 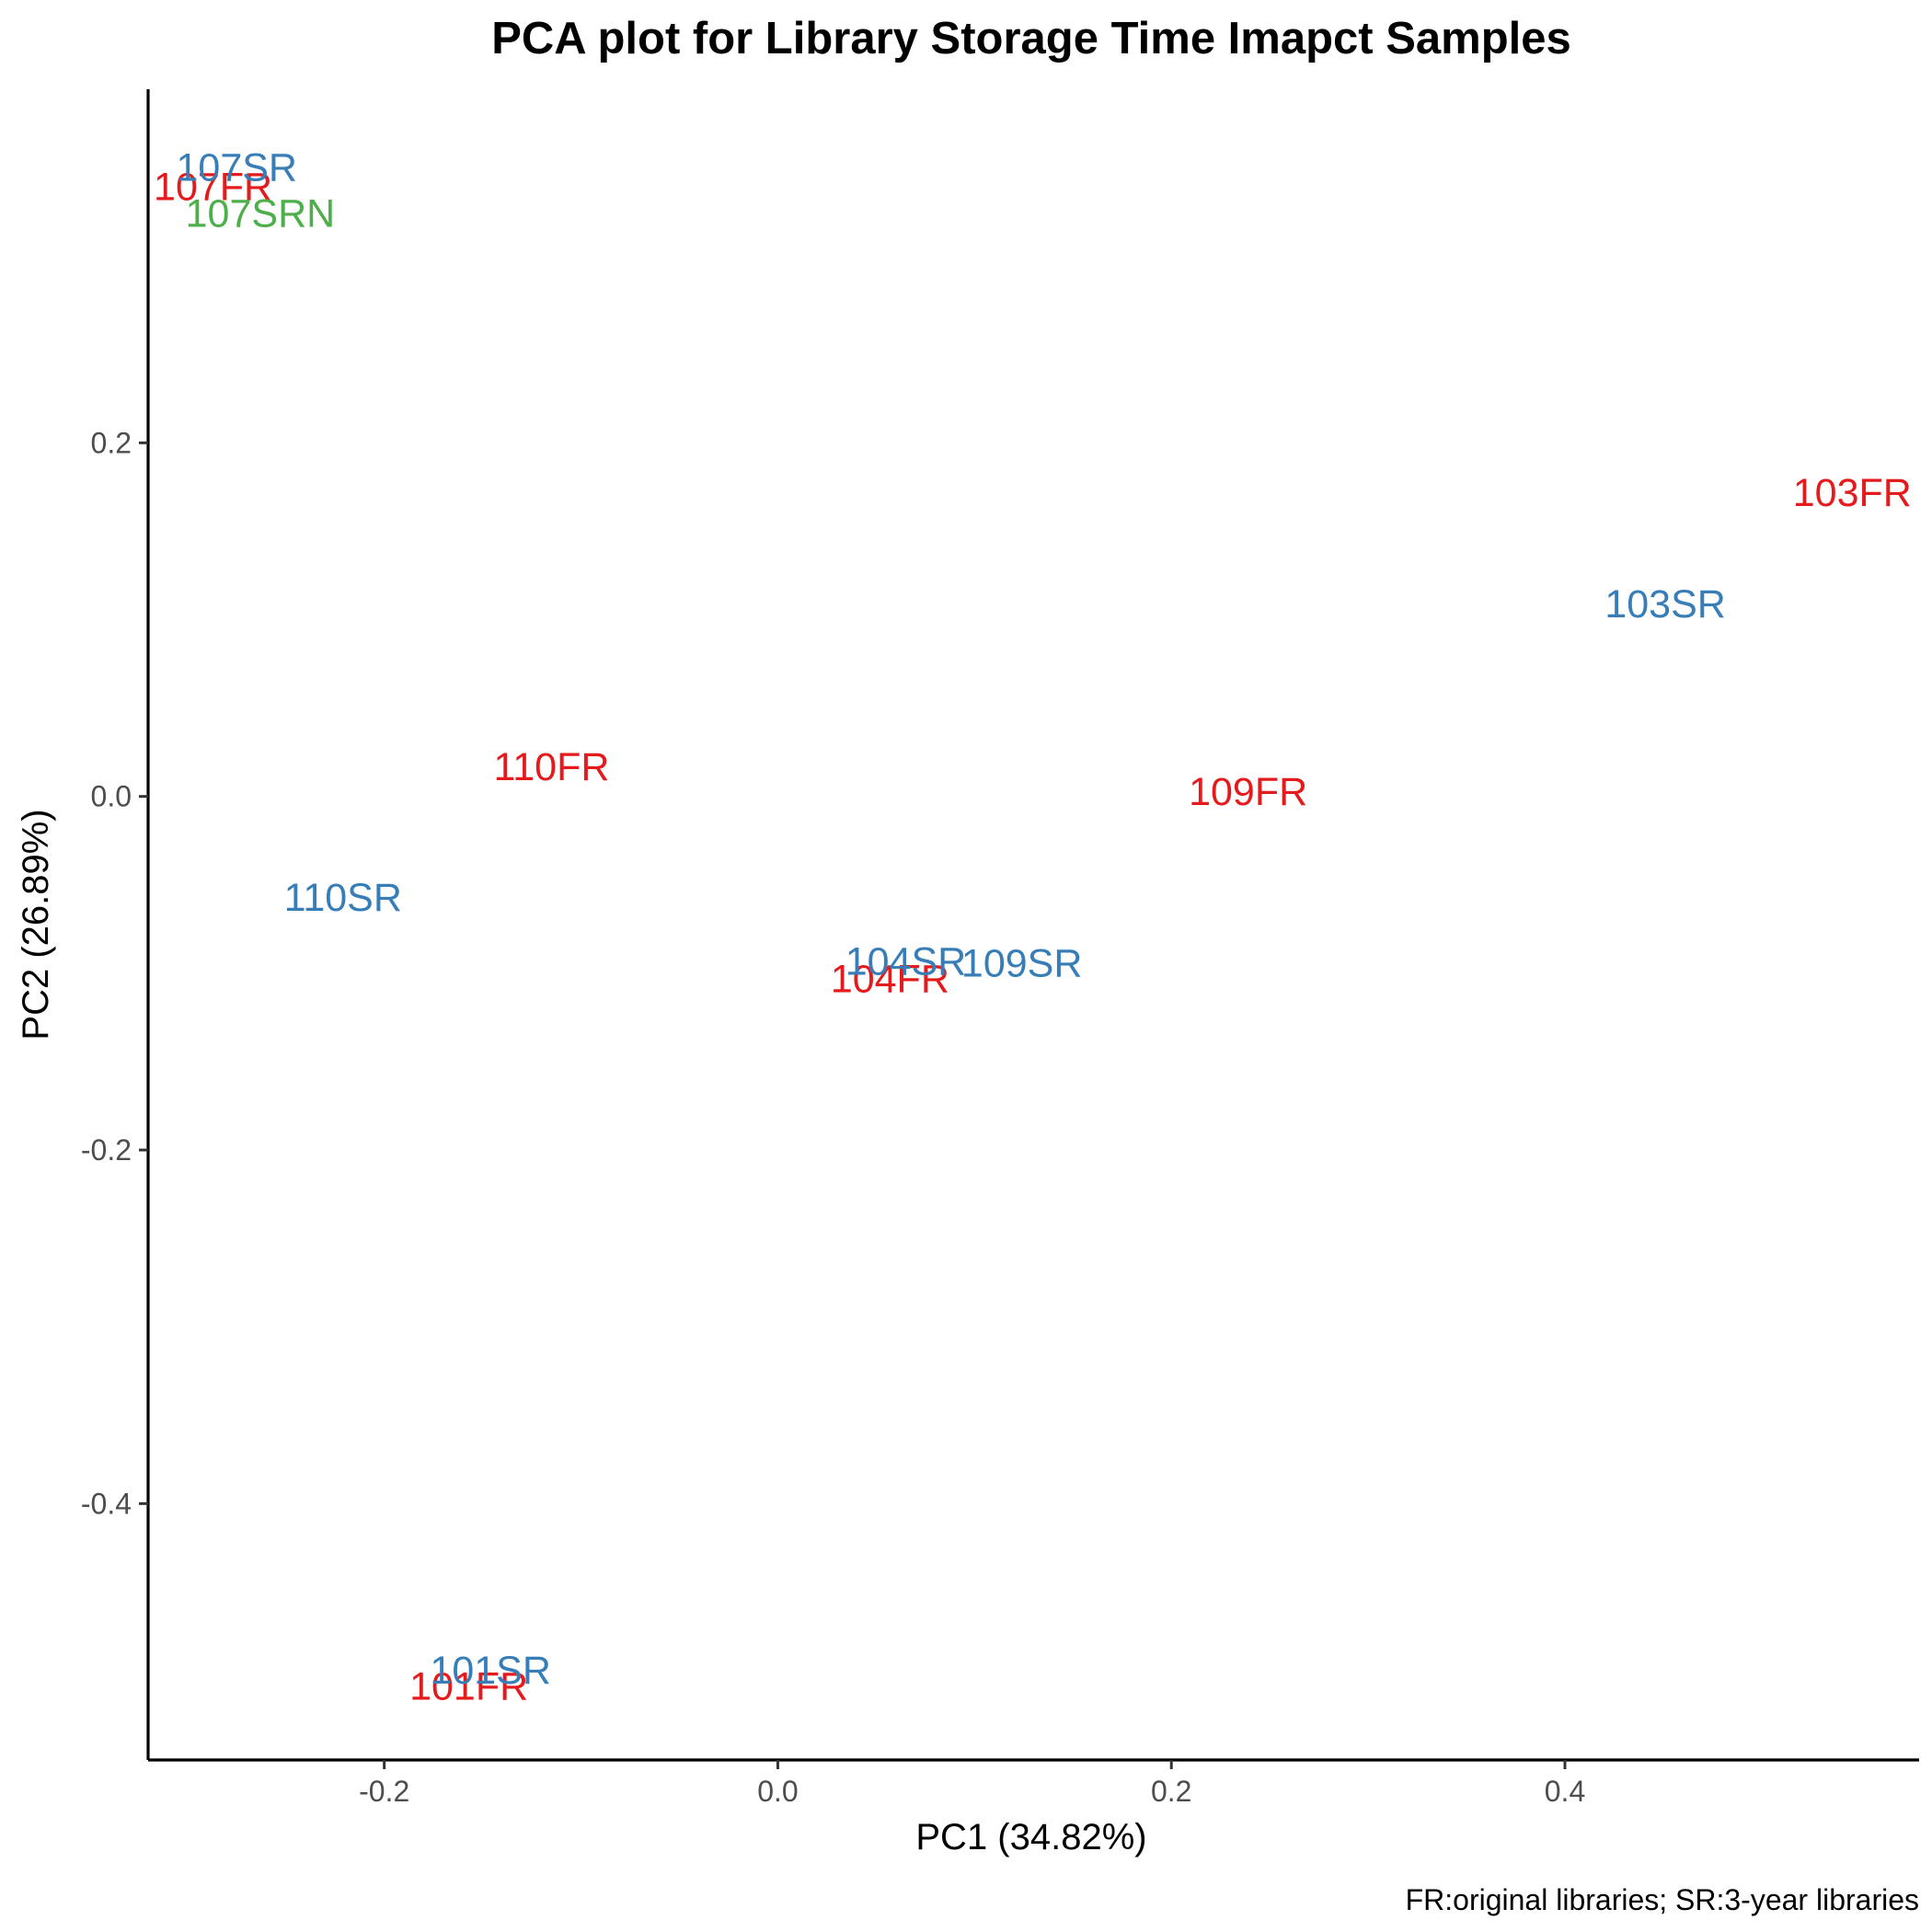 What do you see at coordinates (1030, 1837) in the screenshot?
I see `x-axis-title: PC1 (34.82%)` at bounding box center [1030, 1837].